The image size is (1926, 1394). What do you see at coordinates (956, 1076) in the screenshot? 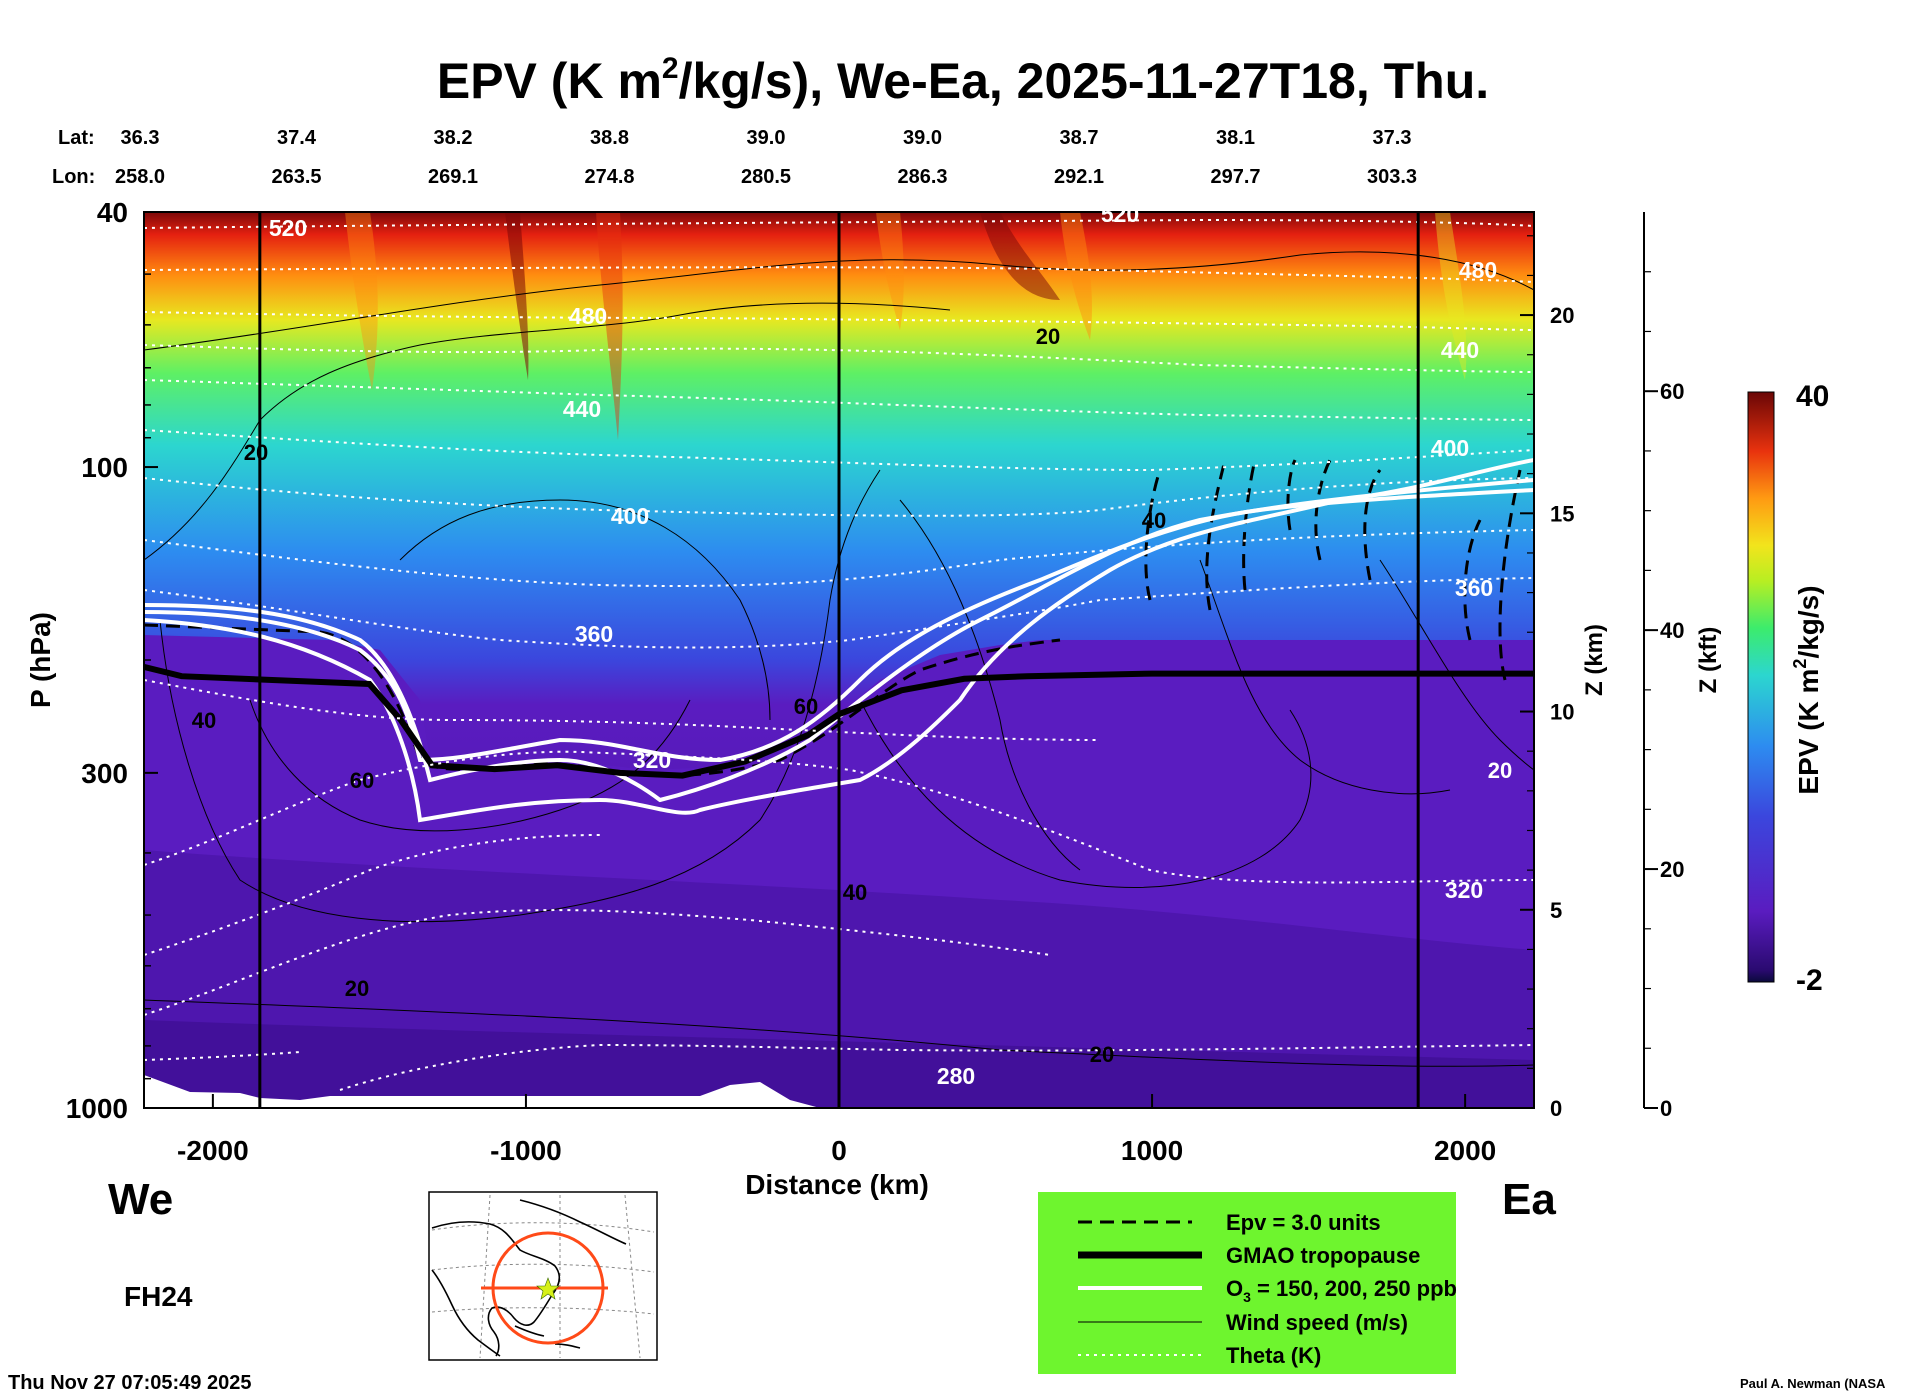
I see `theta-label: 280` at bounding box center [956, 1076].